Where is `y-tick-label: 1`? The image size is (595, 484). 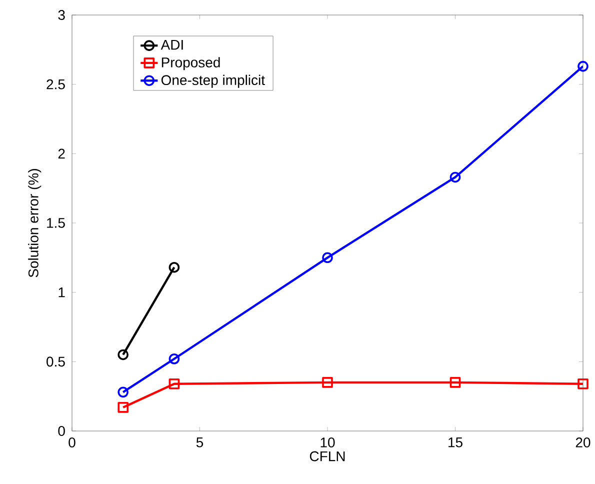
y-tick-label: 1 is located at coordinates (61, 293).